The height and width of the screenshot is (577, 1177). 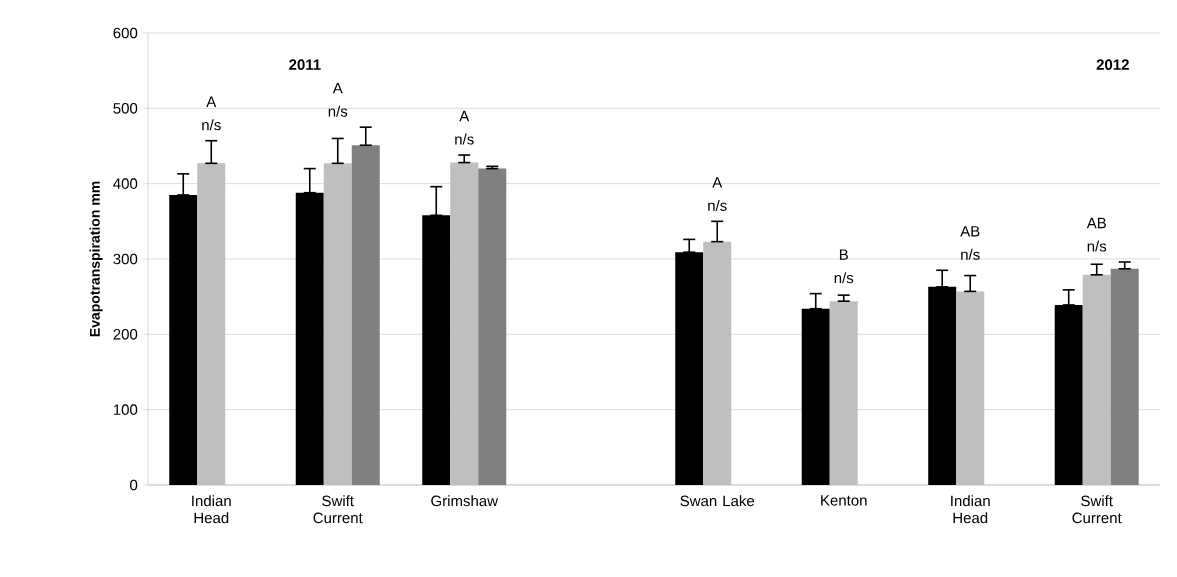 What do you see at coordinates (717, 501) in the screenshot?
I see `x-tick-label: Swan Lake` at bounding box center [717, 501].